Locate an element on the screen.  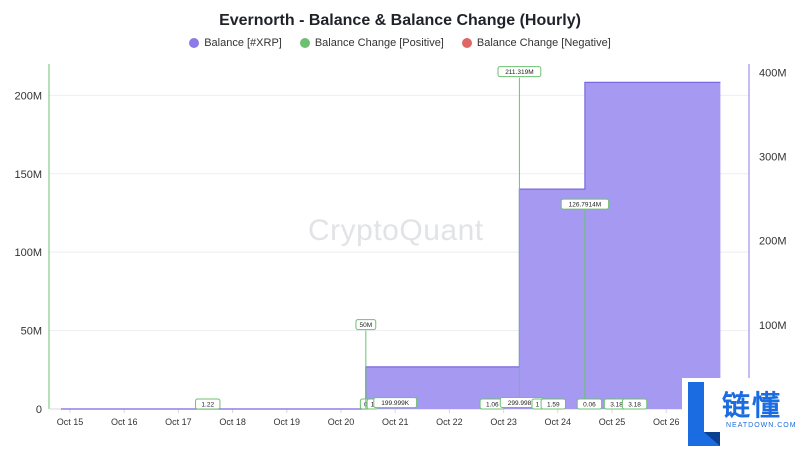
brand-name-cn: 链懂 is located at coordinates (752, 405).